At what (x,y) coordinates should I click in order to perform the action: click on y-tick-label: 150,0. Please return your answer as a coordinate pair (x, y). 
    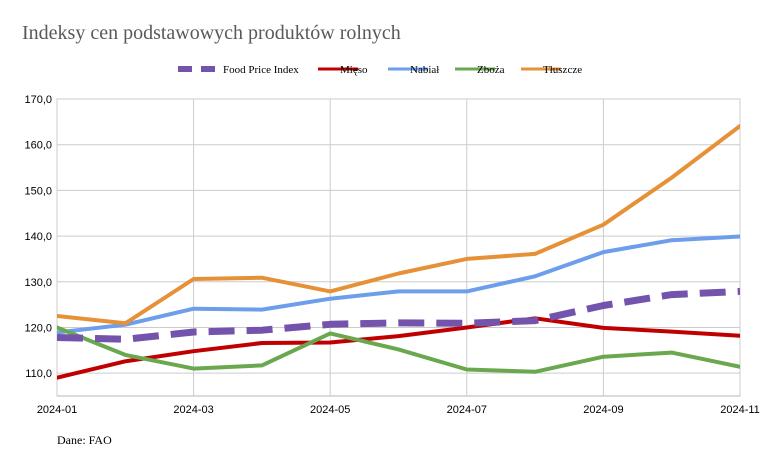
    Looking at the image, I should click on (38, 191).